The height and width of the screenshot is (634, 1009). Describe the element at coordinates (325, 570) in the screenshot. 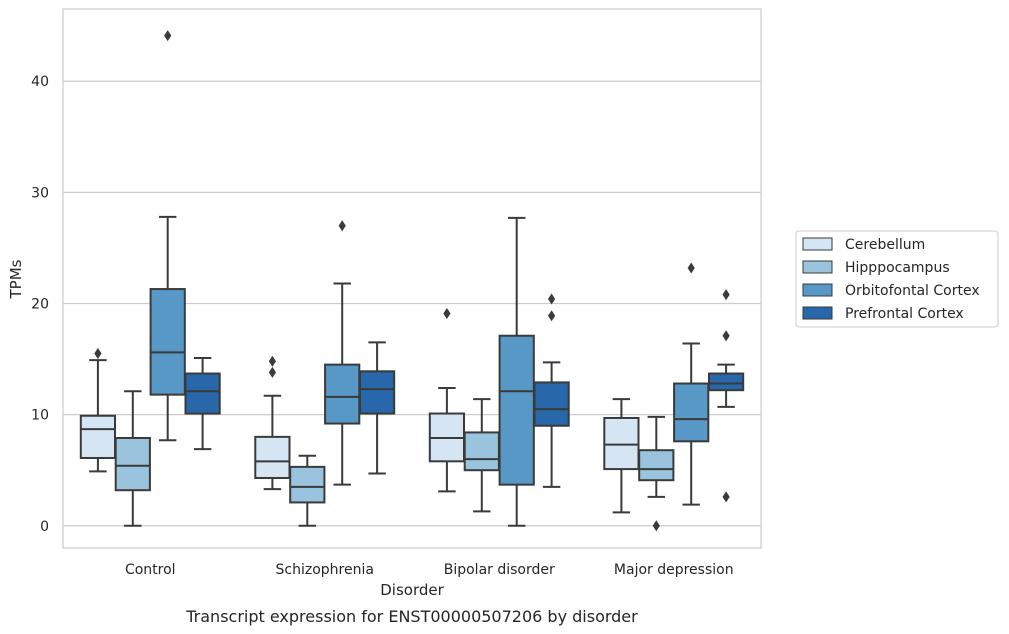

I see `x-tick-label: Schizophrenia` at that location.